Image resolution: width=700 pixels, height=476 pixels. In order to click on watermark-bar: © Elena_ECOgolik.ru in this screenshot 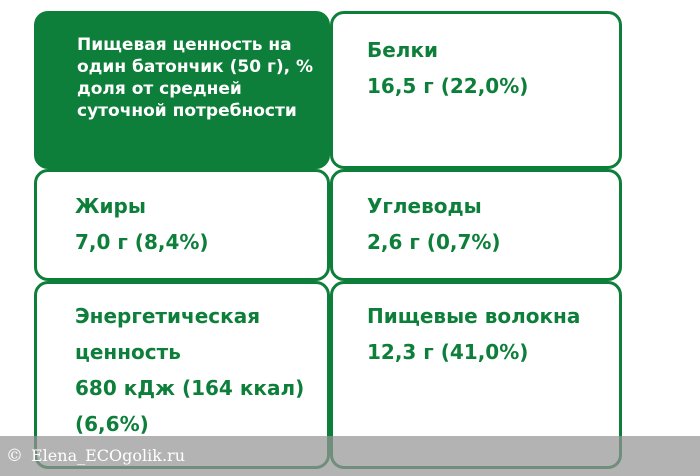, I will do `click(350, 456)`.